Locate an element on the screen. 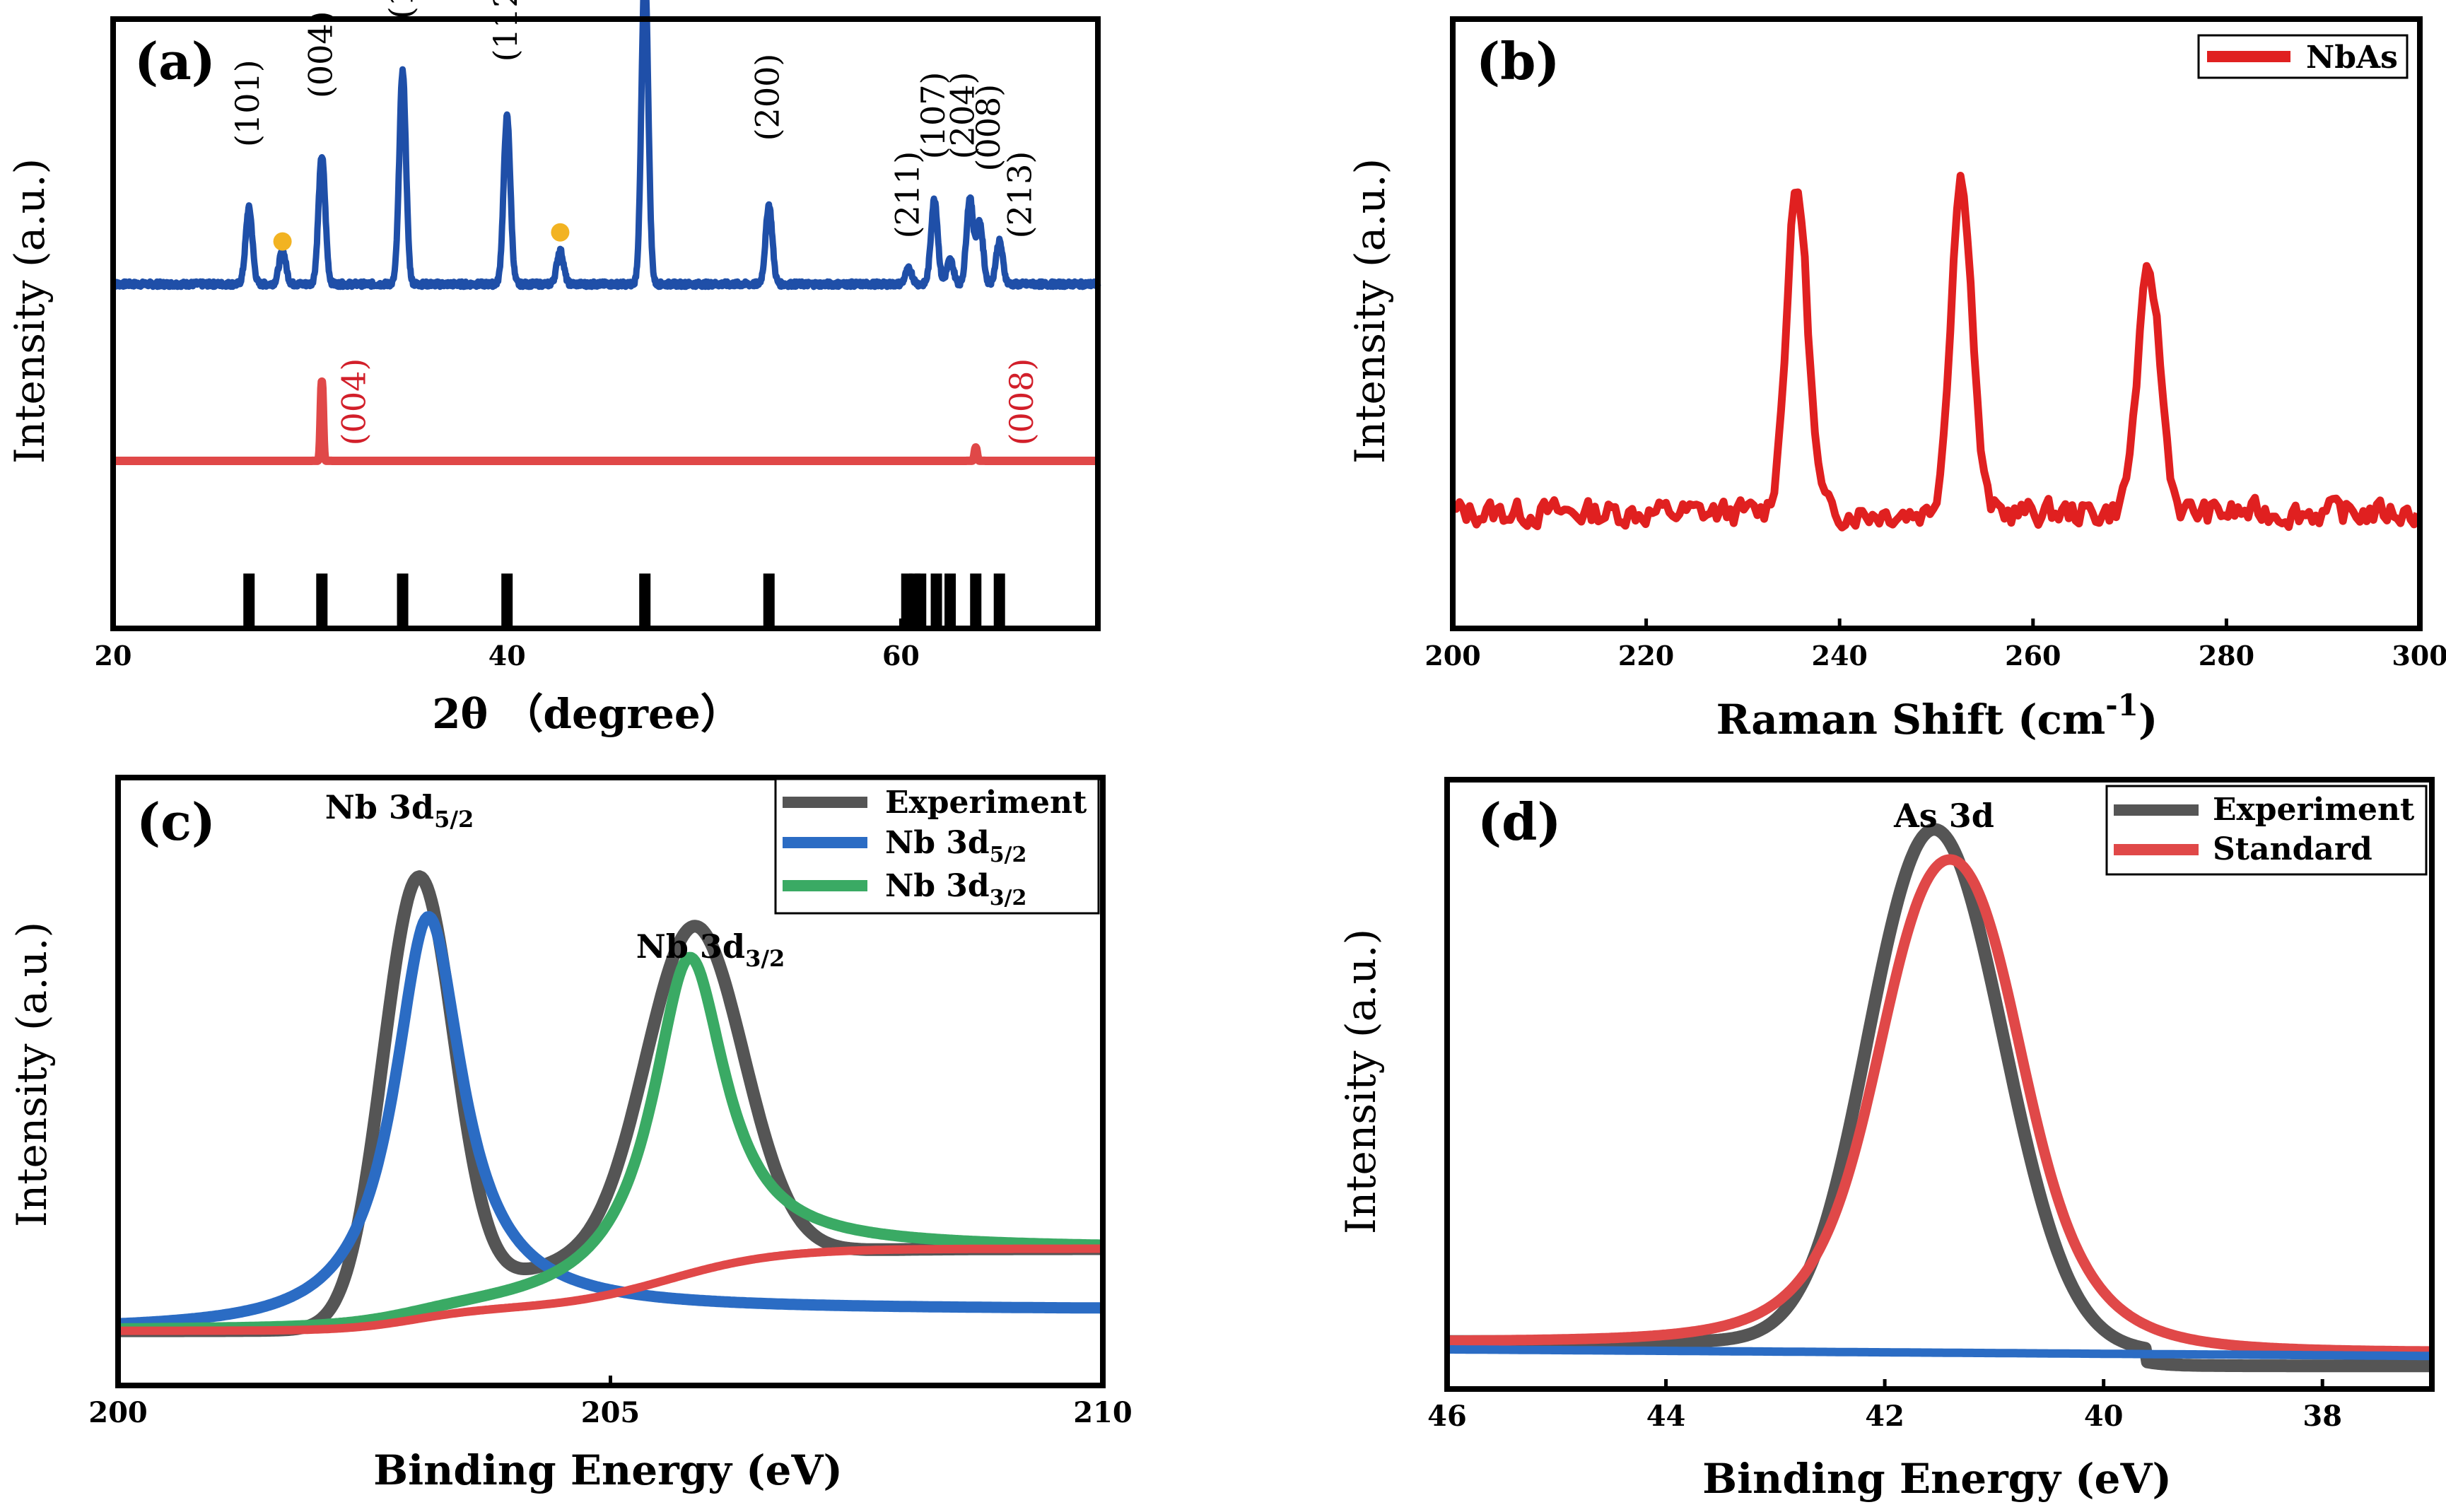 Image resolution: width=2446 pixels, height=1512 pixels. panel-b-xtick-label-3: 260 is located at coordinates (2033, 656).